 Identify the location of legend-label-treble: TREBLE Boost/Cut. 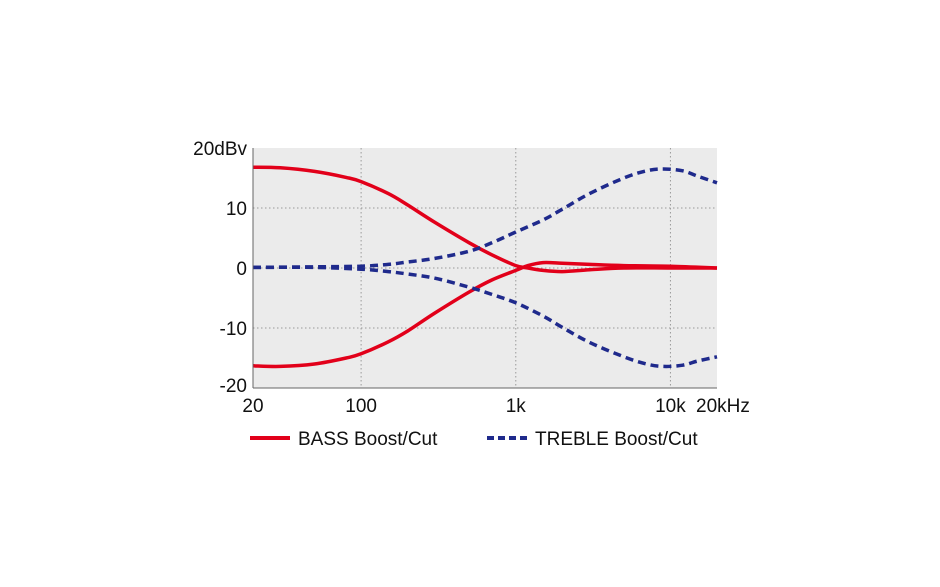
(616, 439).